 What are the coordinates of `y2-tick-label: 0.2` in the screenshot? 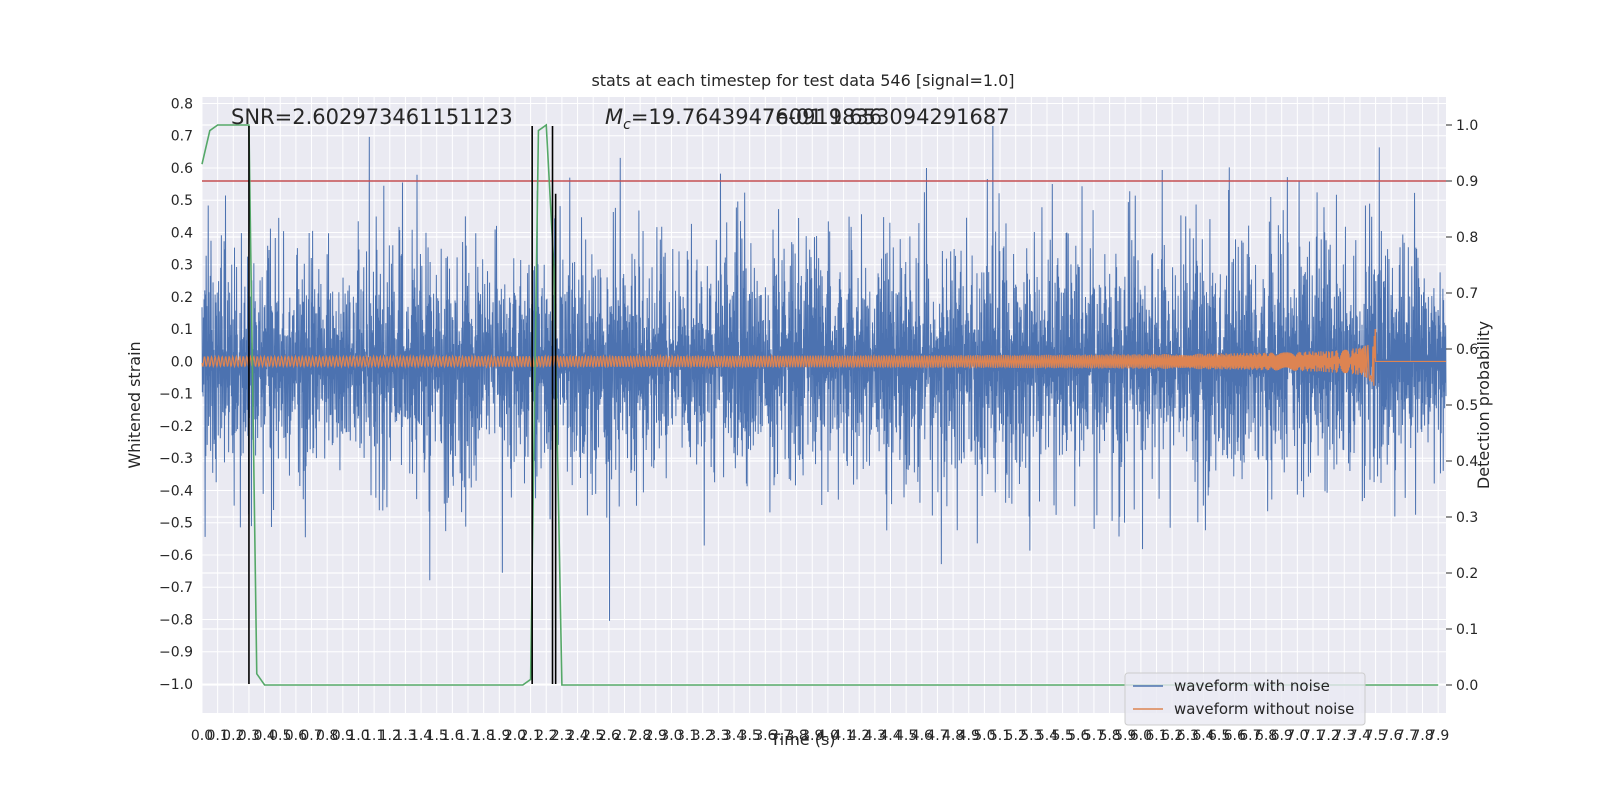 It's located at (1467, 574).